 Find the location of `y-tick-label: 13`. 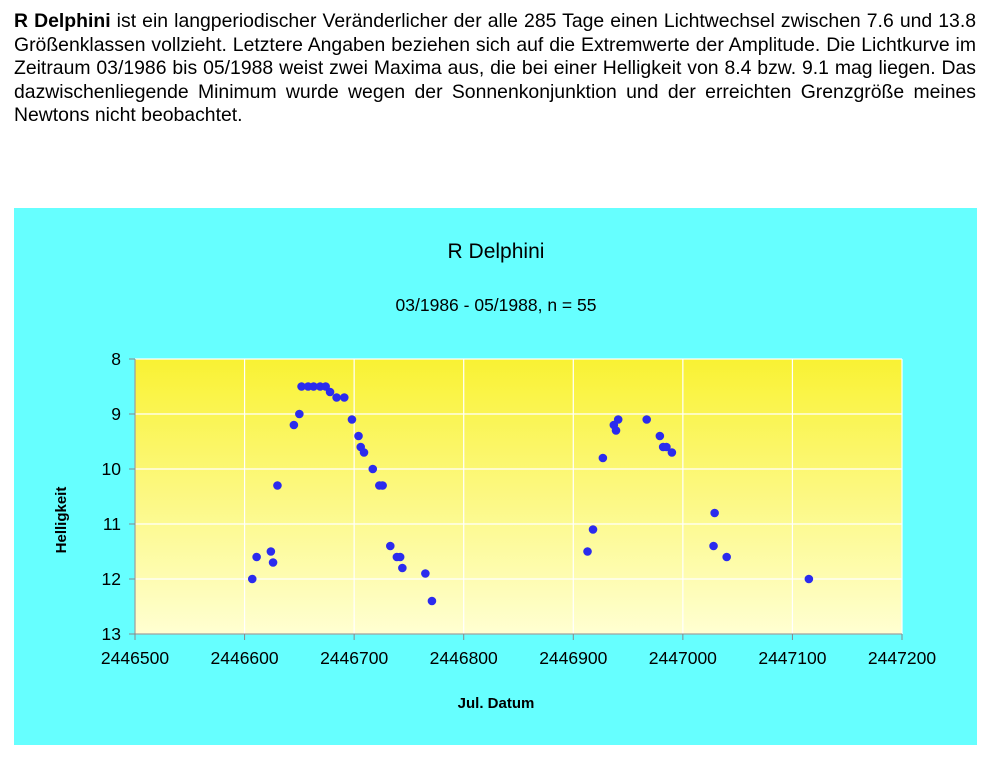

y-tick-label: 13 is located at coordinates (111, 634).